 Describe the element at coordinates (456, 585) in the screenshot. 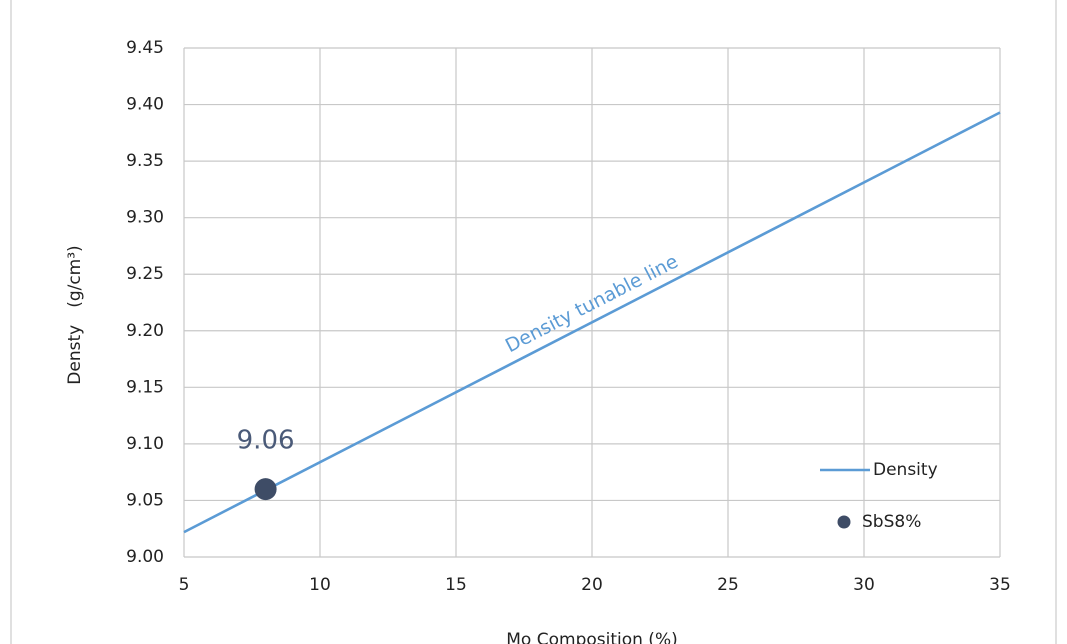

I see `x-tick-label: 15` at that location.